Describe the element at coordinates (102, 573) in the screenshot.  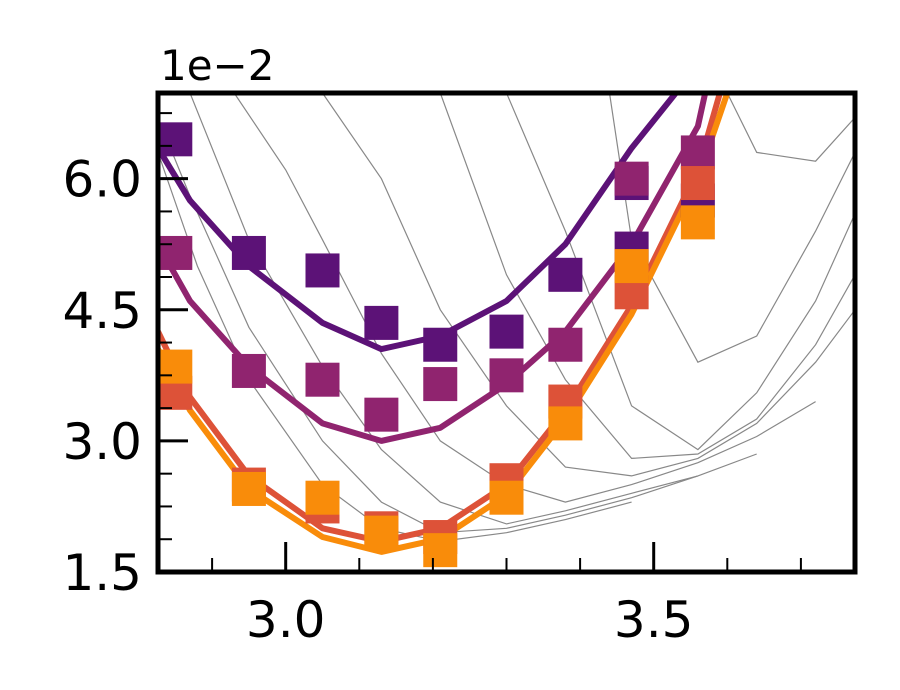
I see `y-tick-label-0: 1.5` at that location.